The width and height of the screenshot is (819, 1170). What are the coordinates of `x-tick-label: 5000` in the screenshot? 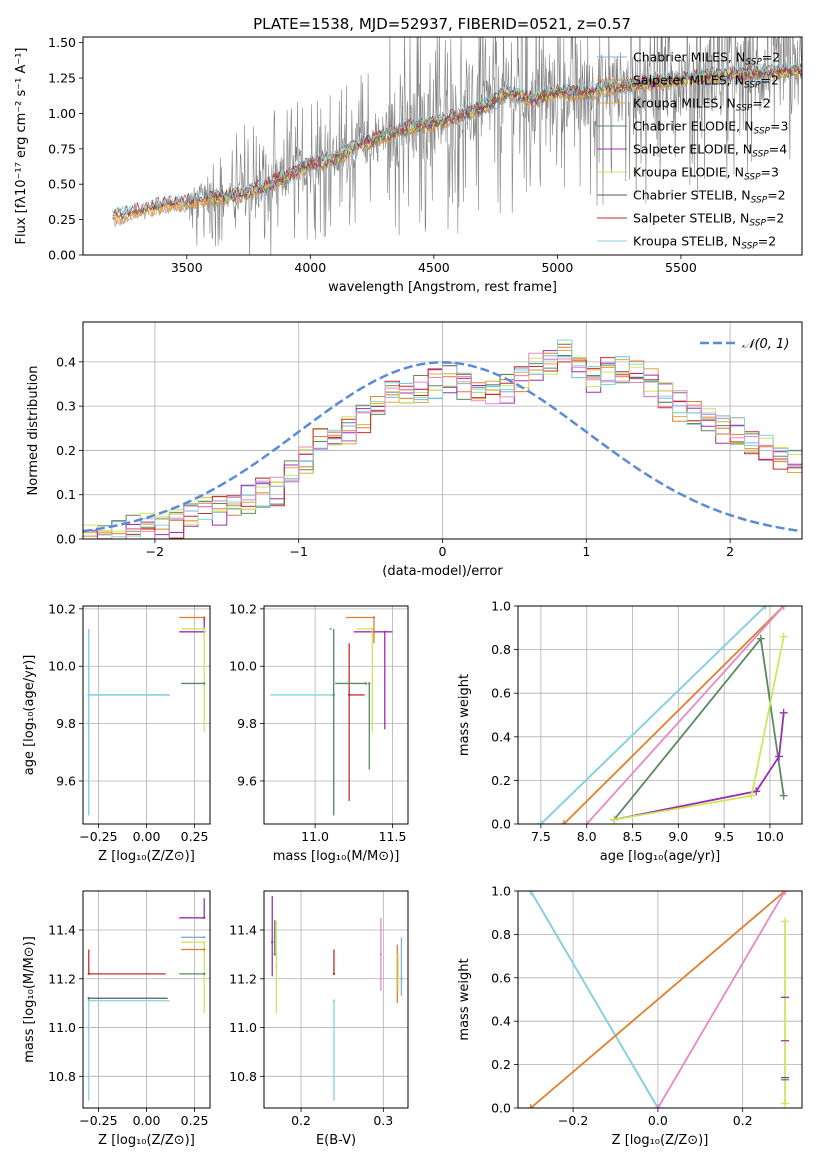 It's located at (557, 267).